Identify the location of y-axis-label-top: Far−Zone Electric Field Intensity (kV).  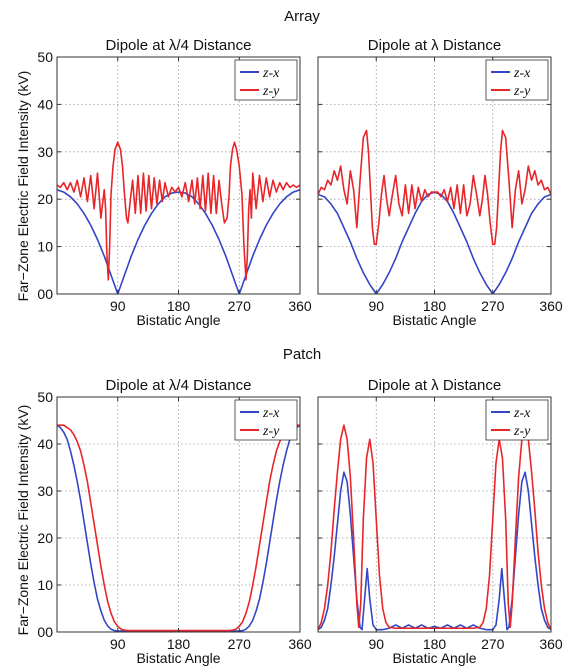
(23, 186).